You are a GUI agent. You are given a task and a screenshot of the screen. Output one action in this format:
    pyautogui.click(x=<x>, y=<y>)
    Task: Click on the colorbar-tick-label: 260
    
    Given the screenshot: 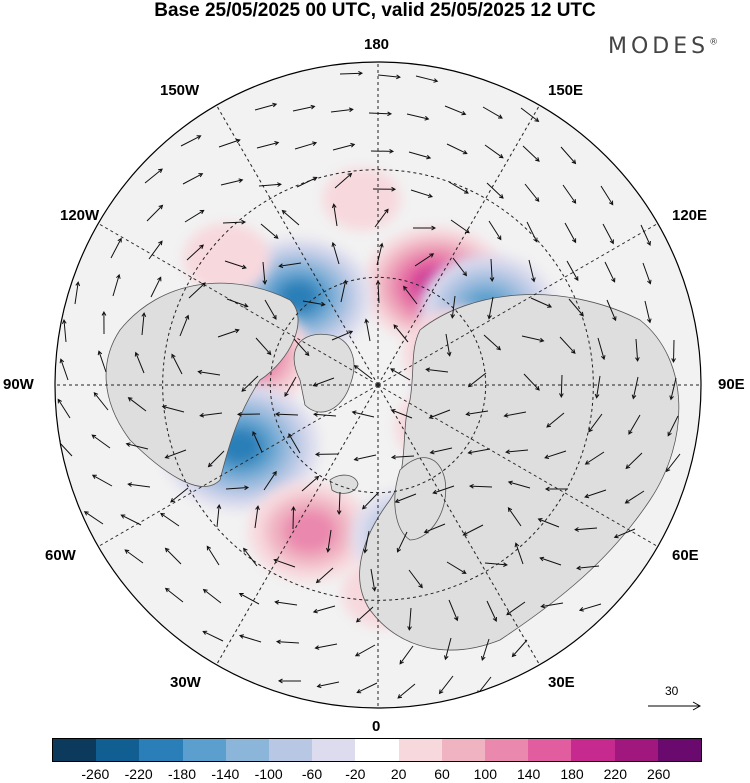 What is the action you would take?
    pyautogui.click(x=658, y=774)
    